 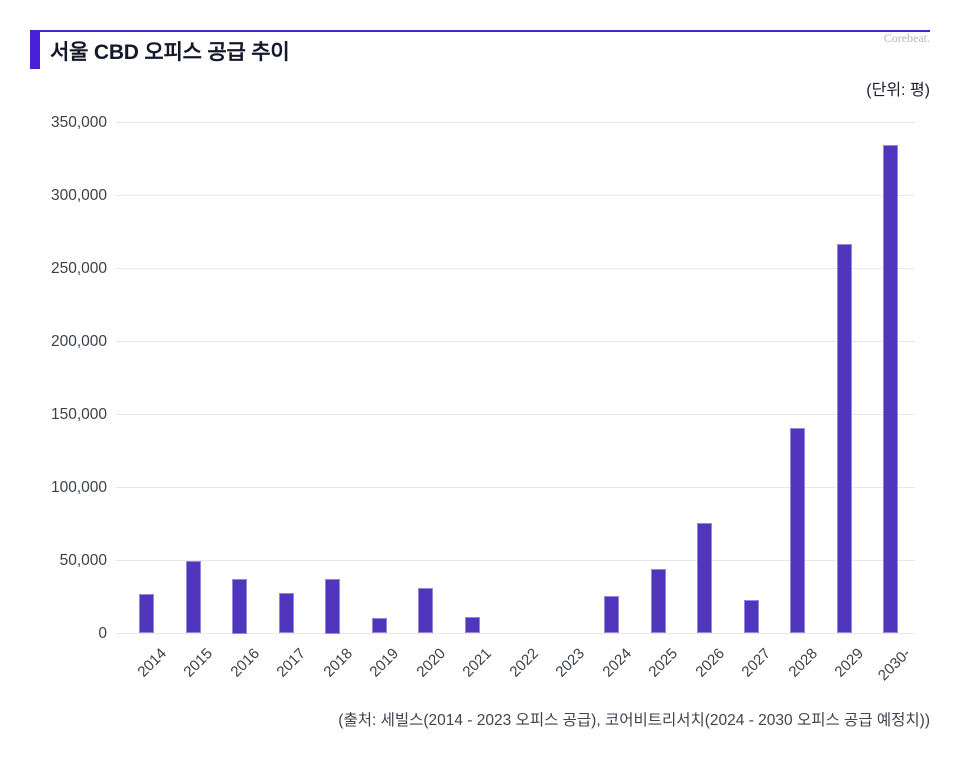 What do you see at coordinates (894, 664) in the screenshot?
I see `x-axis-tick-label: 2030-` at bounding box center [894, 664].